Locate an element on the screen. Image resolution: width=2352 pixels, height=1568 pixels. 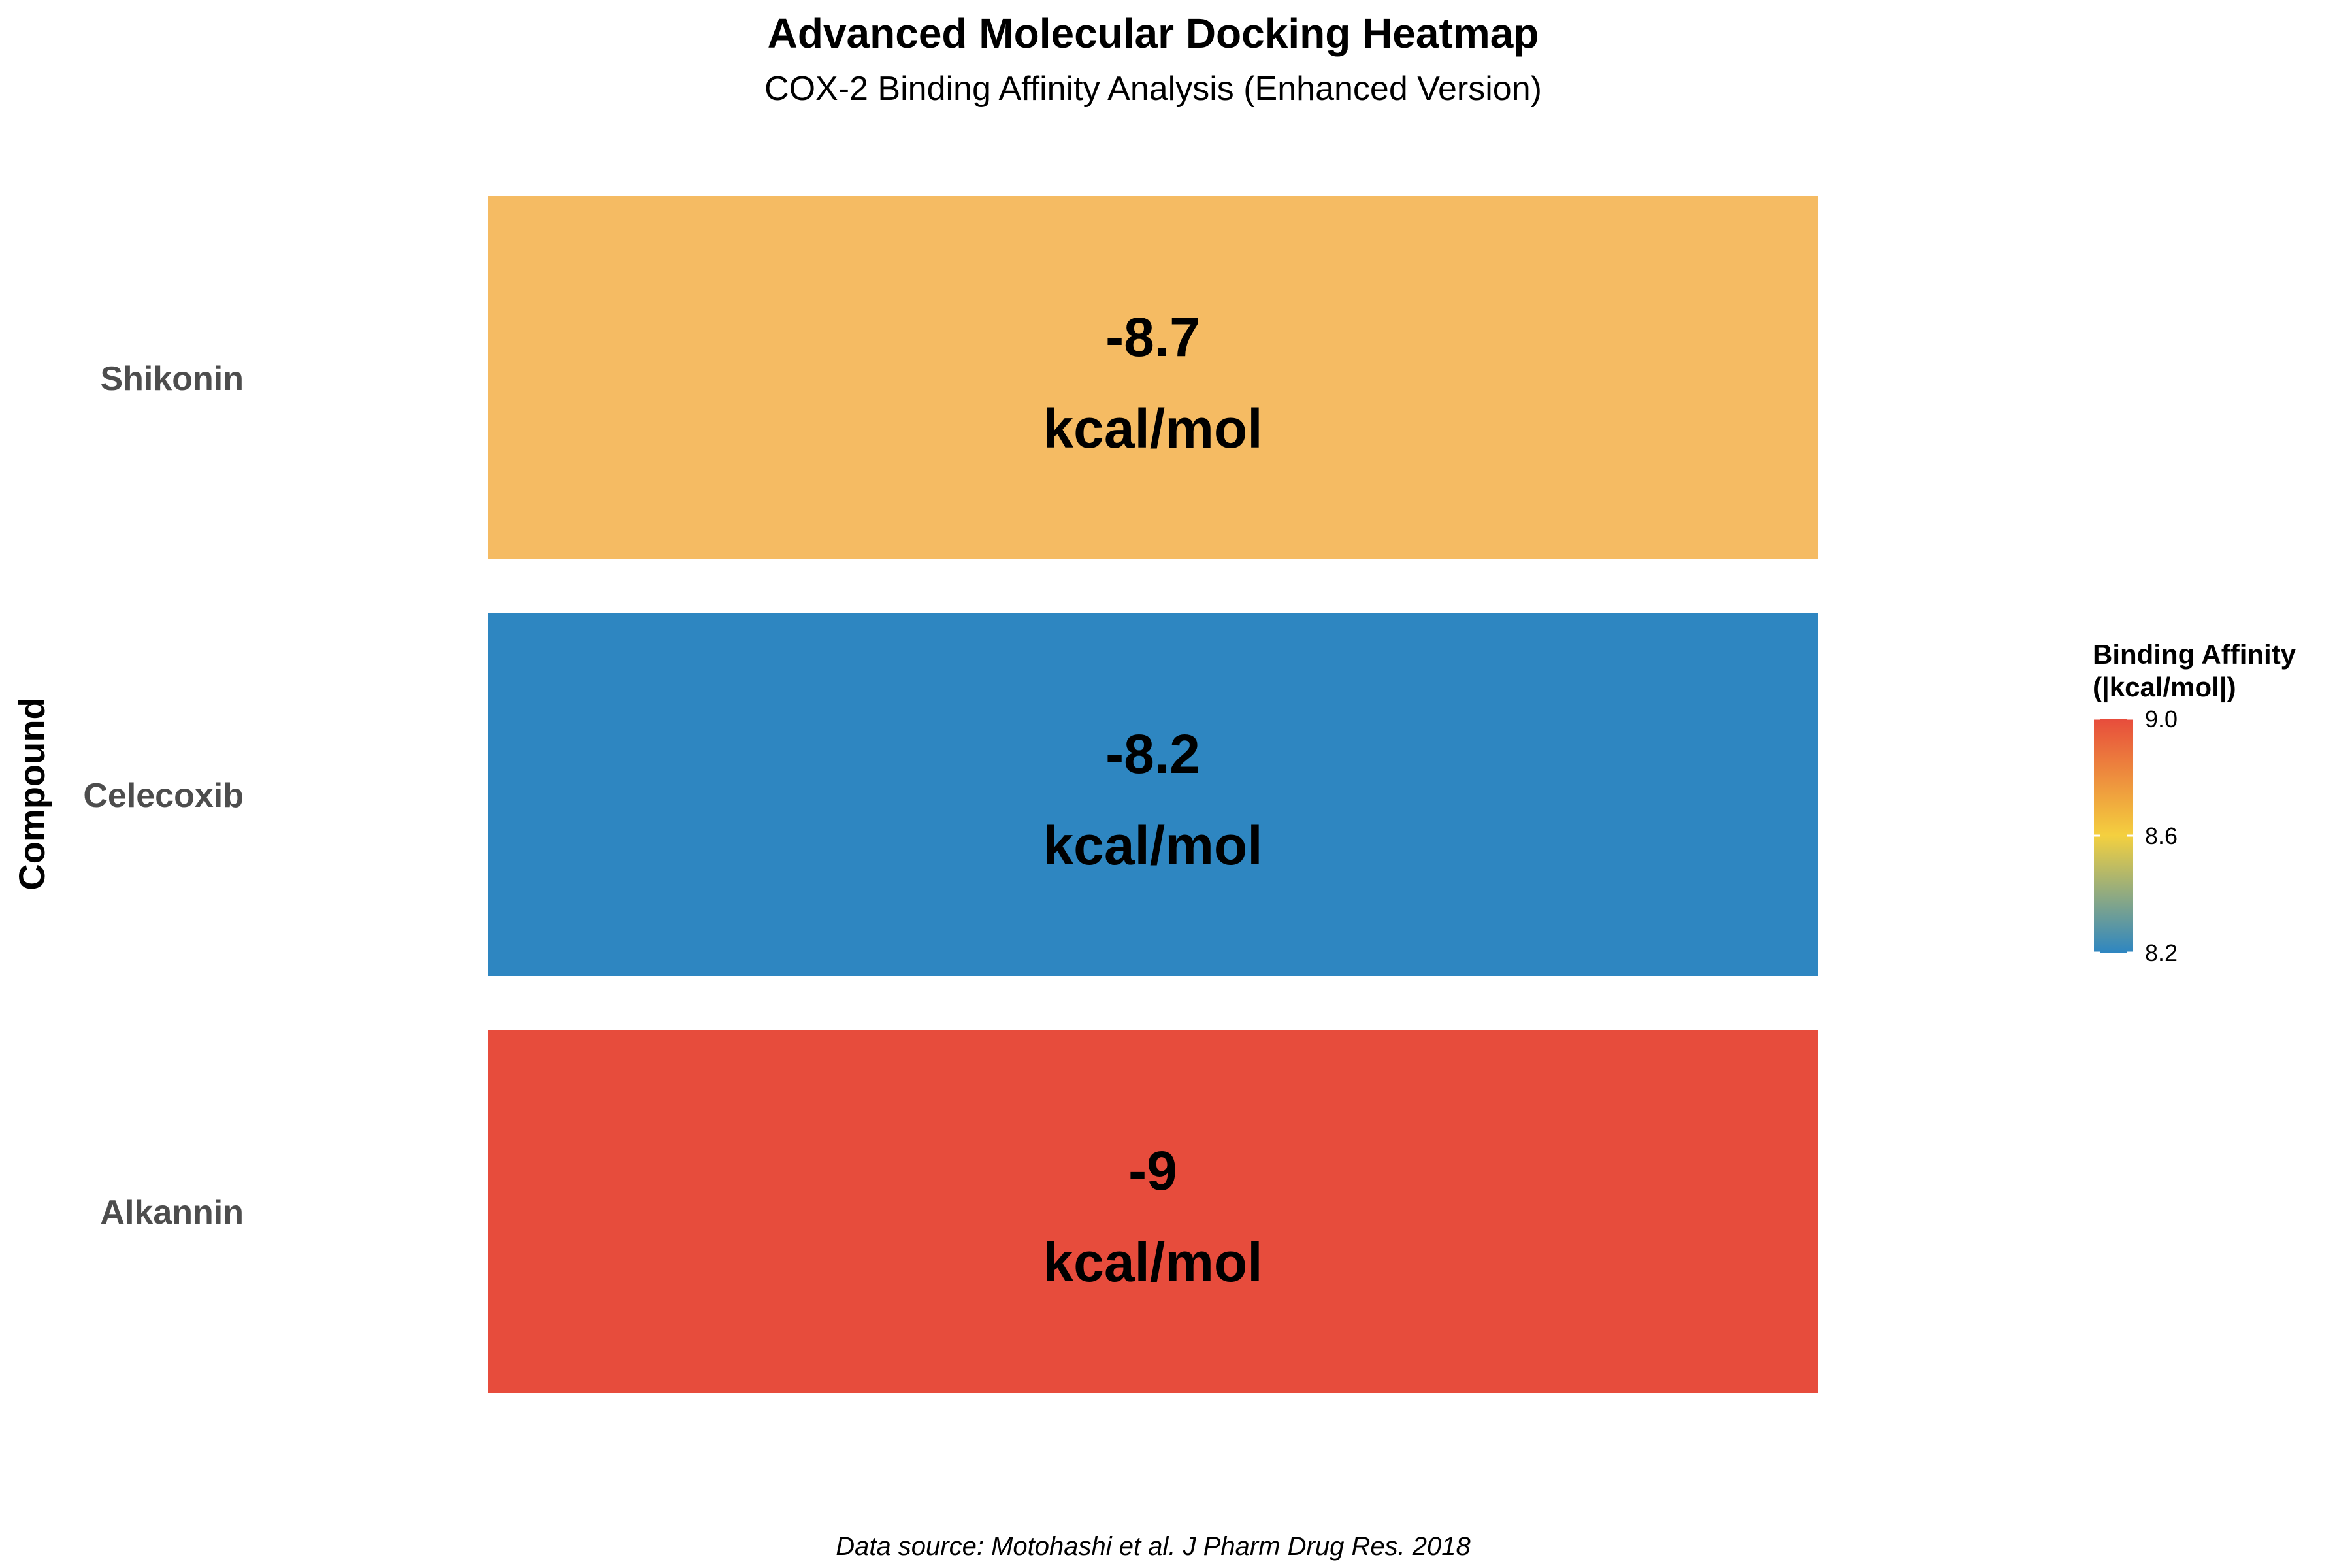
legend-tick-label: 9.0 is located at coordinates (2161, 719).